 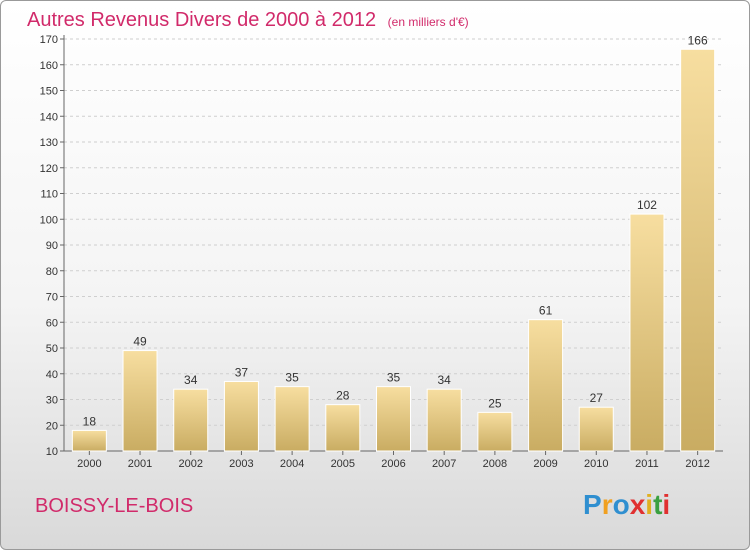 I want to click on x-tick-label: 2011, so click(x=647, y=464).